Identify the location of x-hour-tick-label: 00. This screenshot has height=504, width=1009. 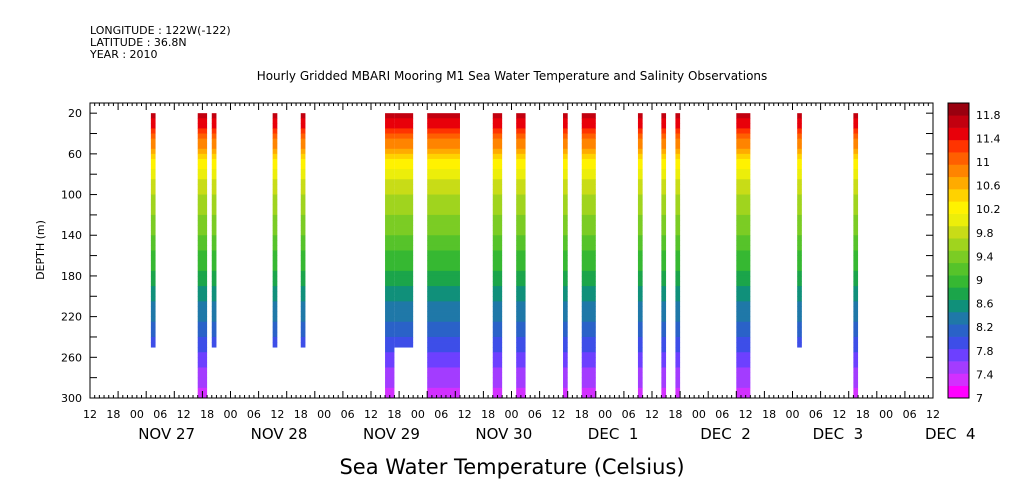
(324, 414).